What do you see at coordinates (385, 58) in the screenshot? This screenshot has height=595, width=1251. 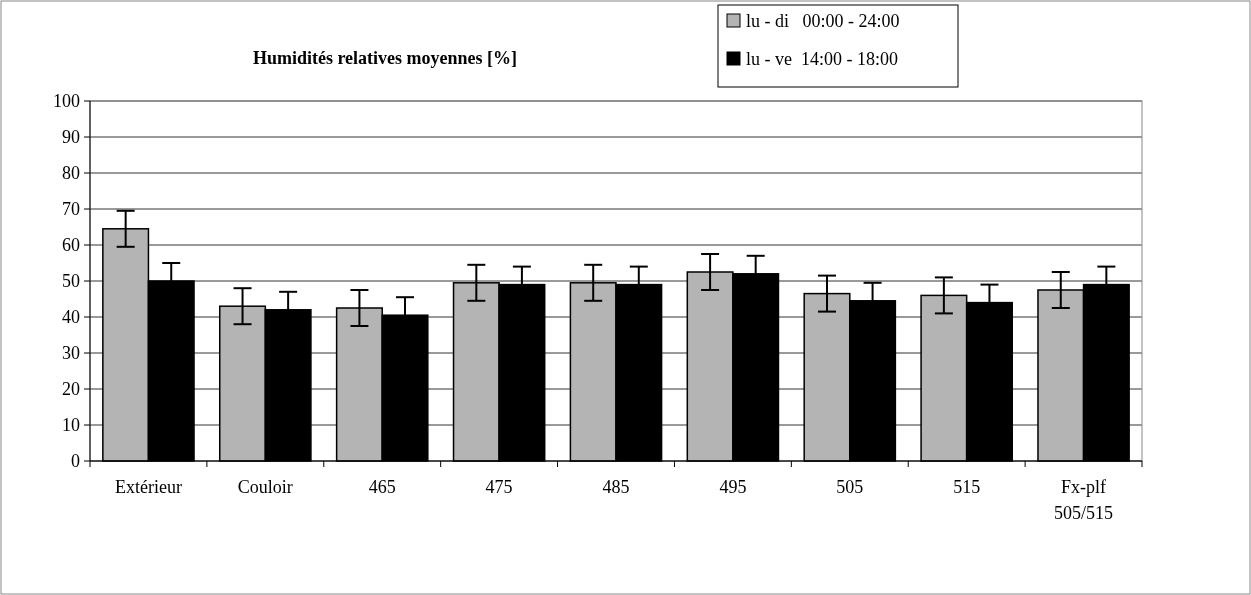 I see `chart-title: Humidités relatives moyennes [%]` at bounding box center [385, 58].